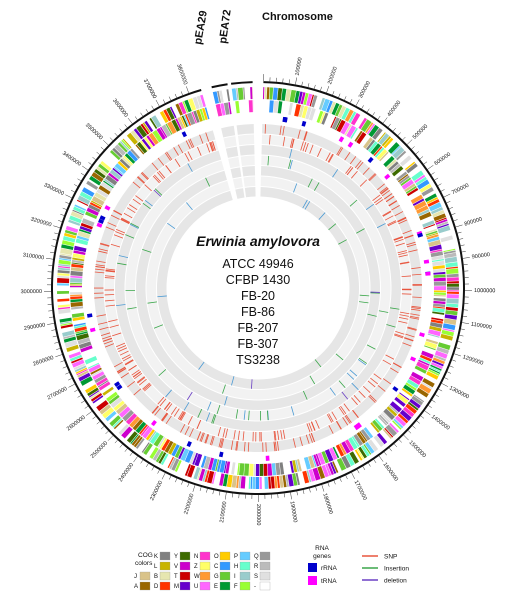 The width and height of the screenshot is (520, 594). Describe the element at coordinates (258, 280) in the screenshot. I see `strain-name: CFBP 1430` at that location.